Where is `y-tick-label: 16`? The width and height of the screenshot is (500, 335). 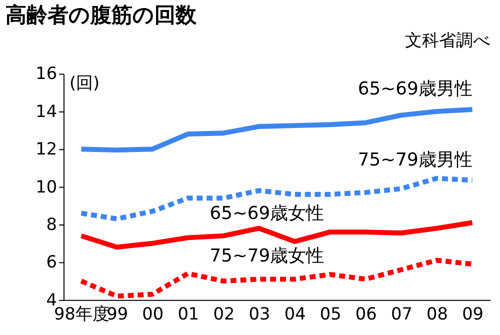 y-tick-label: 16 is located at coordinates (47, 73).